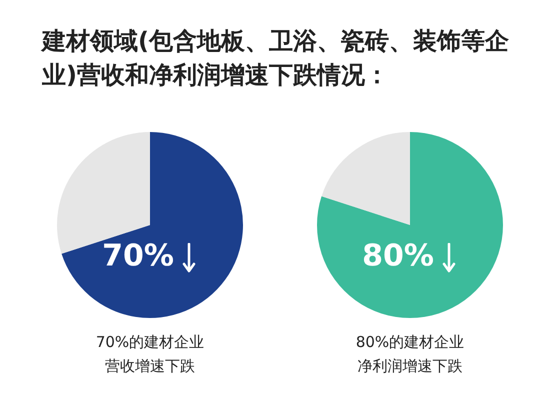  What do you see at coordinates (150, 354) in the screenshot?
I see `text: 70%的建材企业营收增速下跌` at bounding box center [150, 354].